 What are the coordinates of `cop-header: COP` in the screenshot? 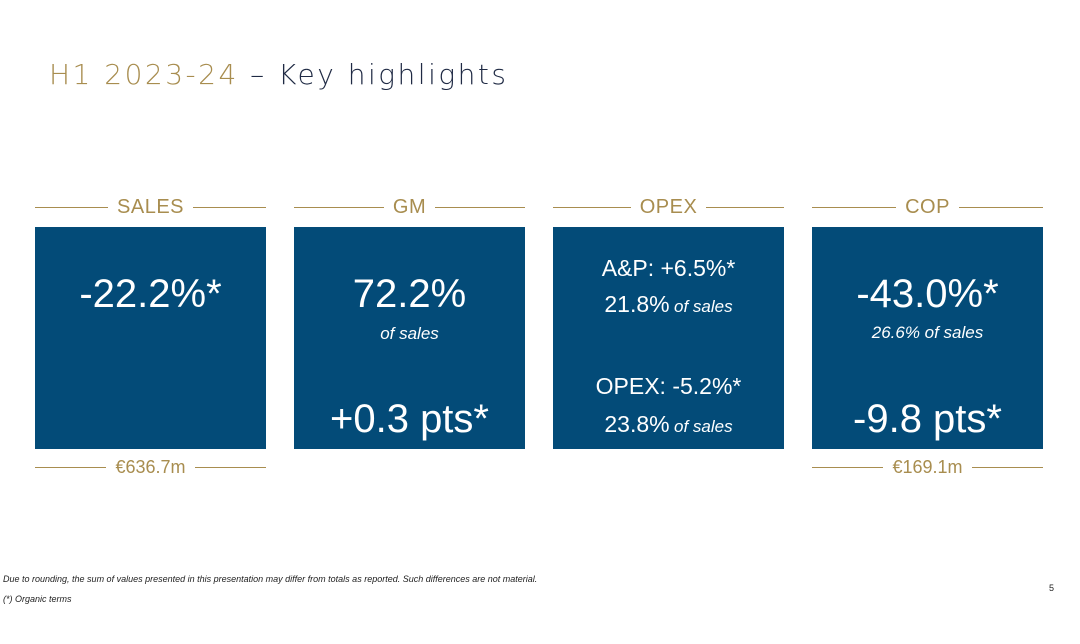 It's located at (927, 207).